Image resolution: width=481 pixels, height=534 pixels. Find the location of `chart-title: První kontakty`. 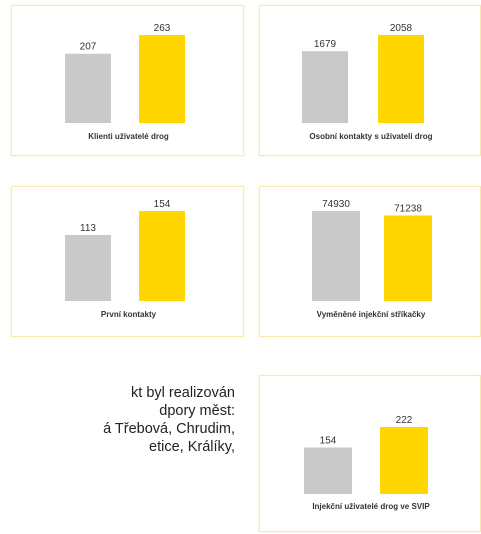

chart-title: První kontakty is located at coordinates (129, 314).